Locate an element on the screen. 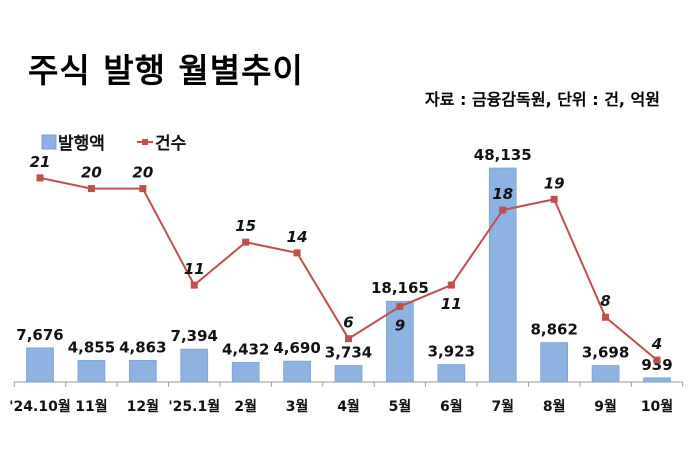 Image resolution: width=700 pixels, height=467 pixels. category-label: 8월 is located at coordinates (554, 406).